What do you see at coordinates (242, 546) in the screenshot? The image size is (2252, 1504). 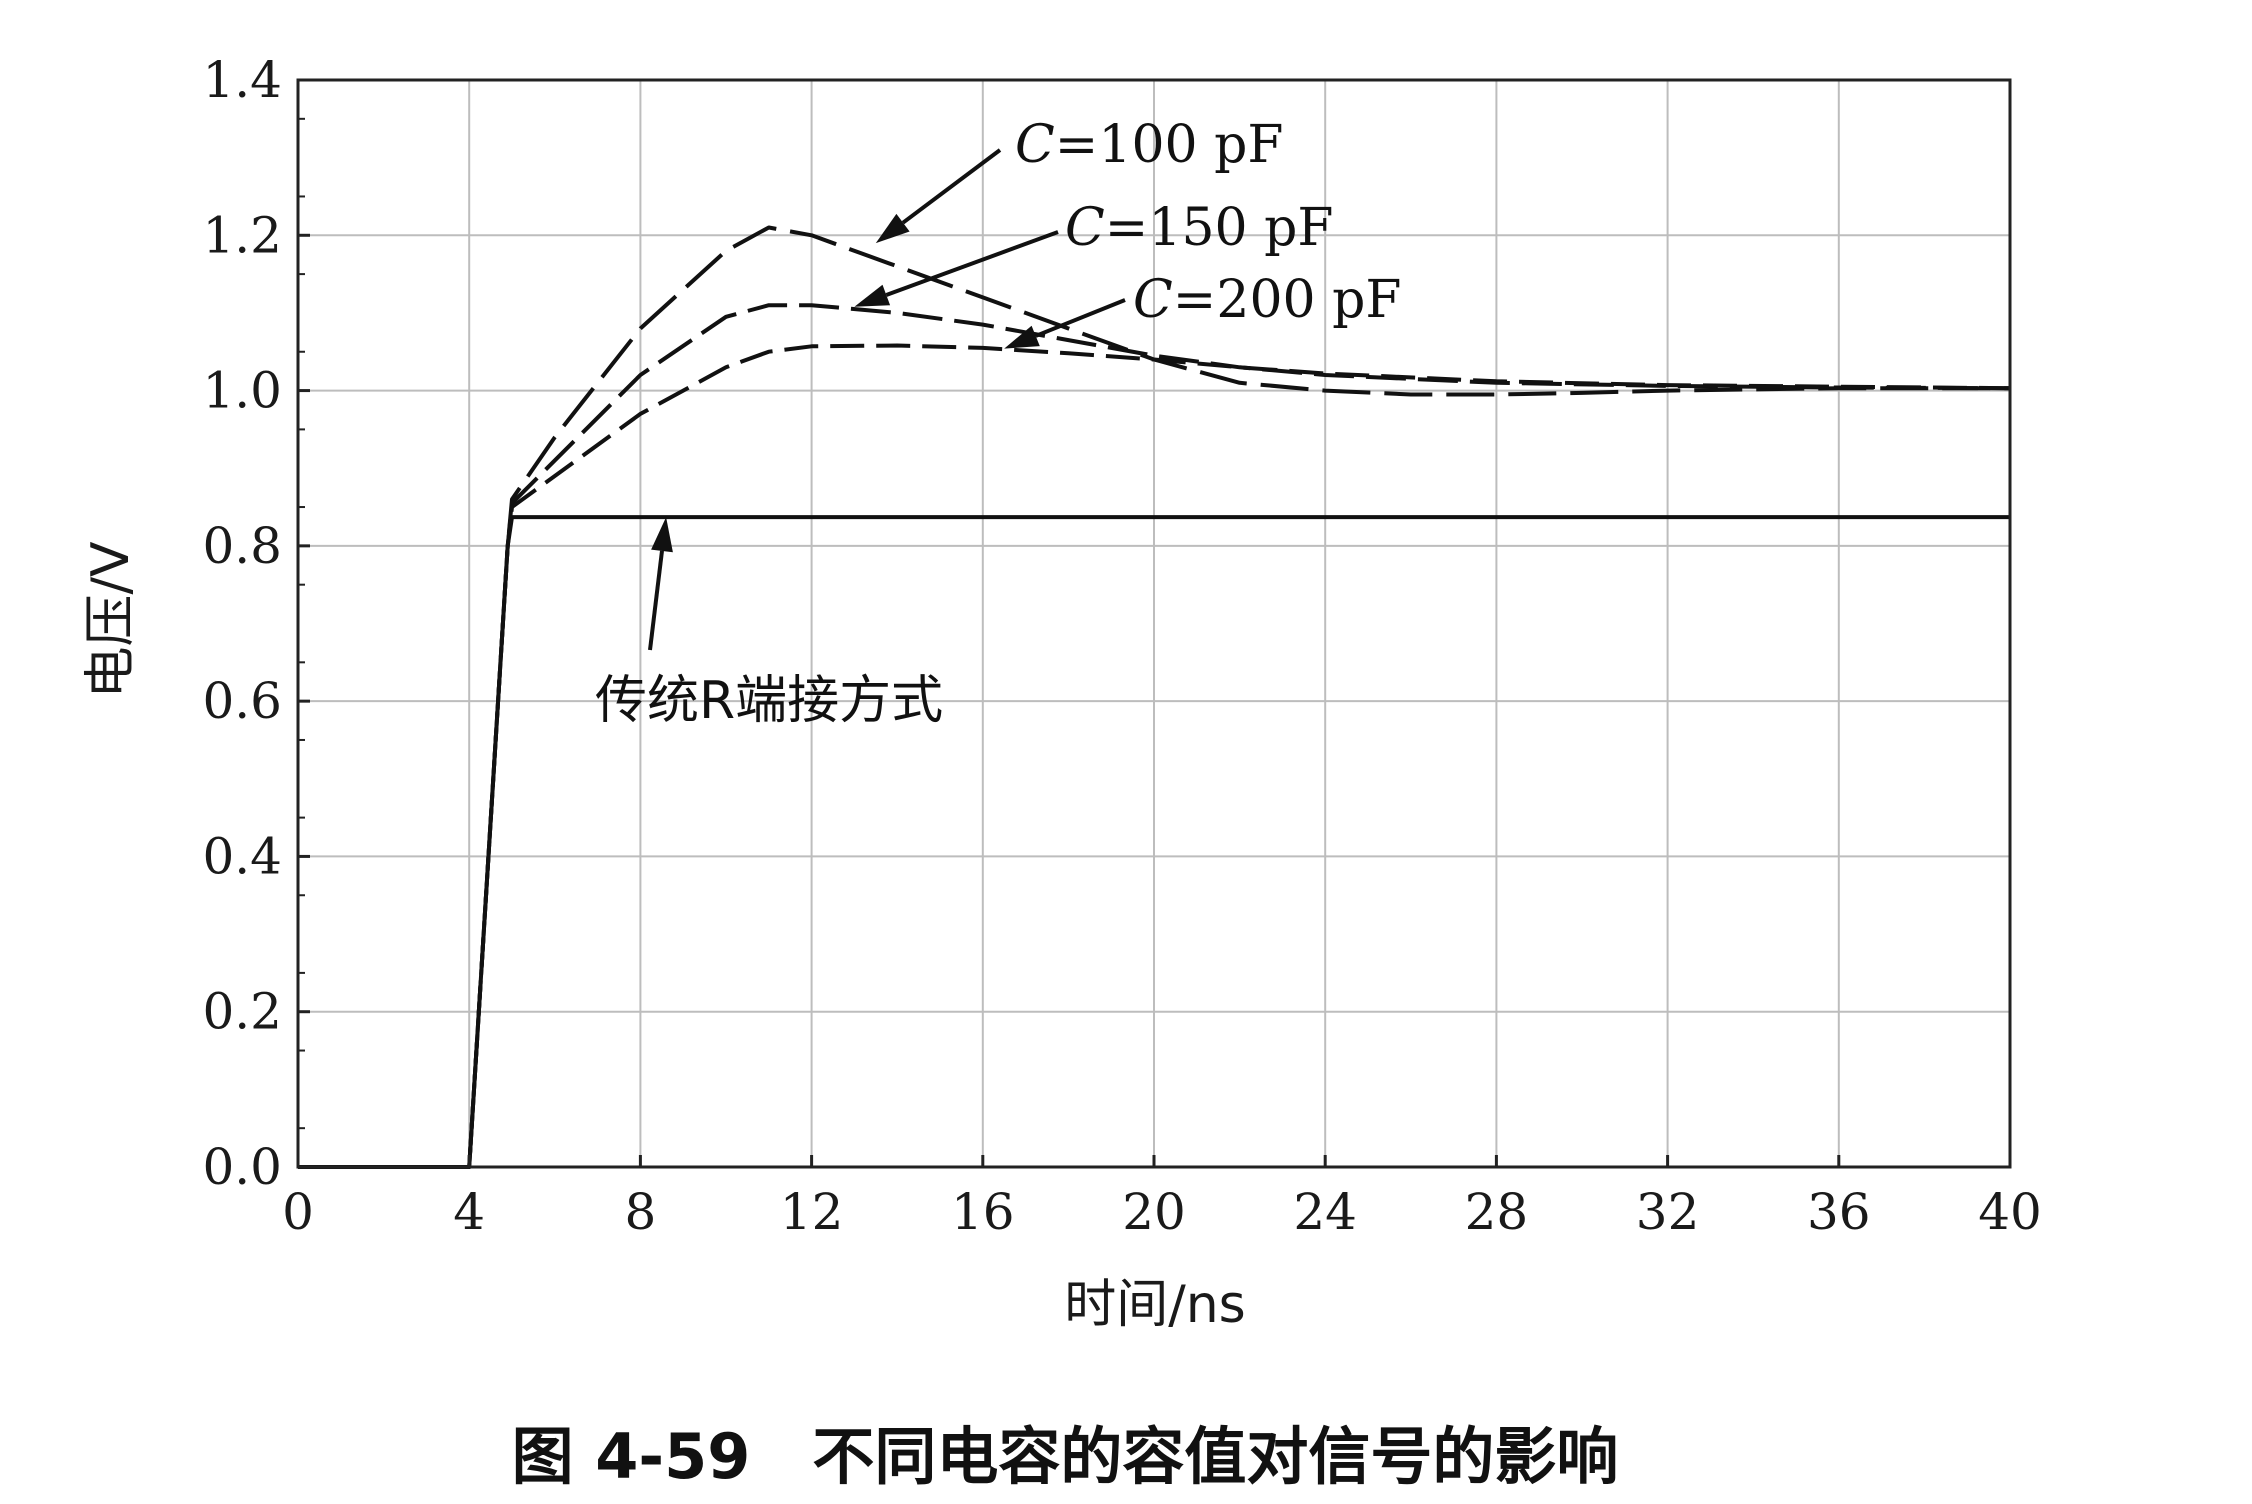 I see `y-tick-label: 0.8` at bounding box center [242, 546].